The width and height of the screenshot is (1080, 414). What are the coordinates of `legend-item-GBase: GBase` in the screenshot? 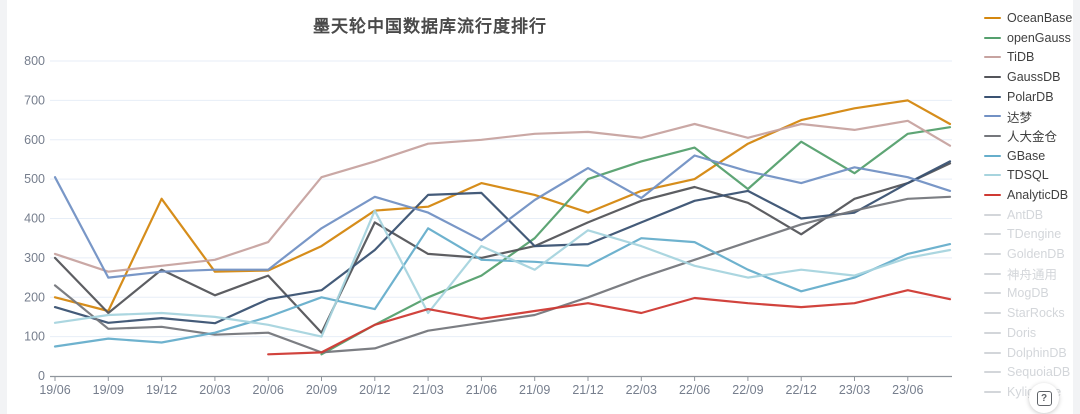 It's located at (1030, 156).